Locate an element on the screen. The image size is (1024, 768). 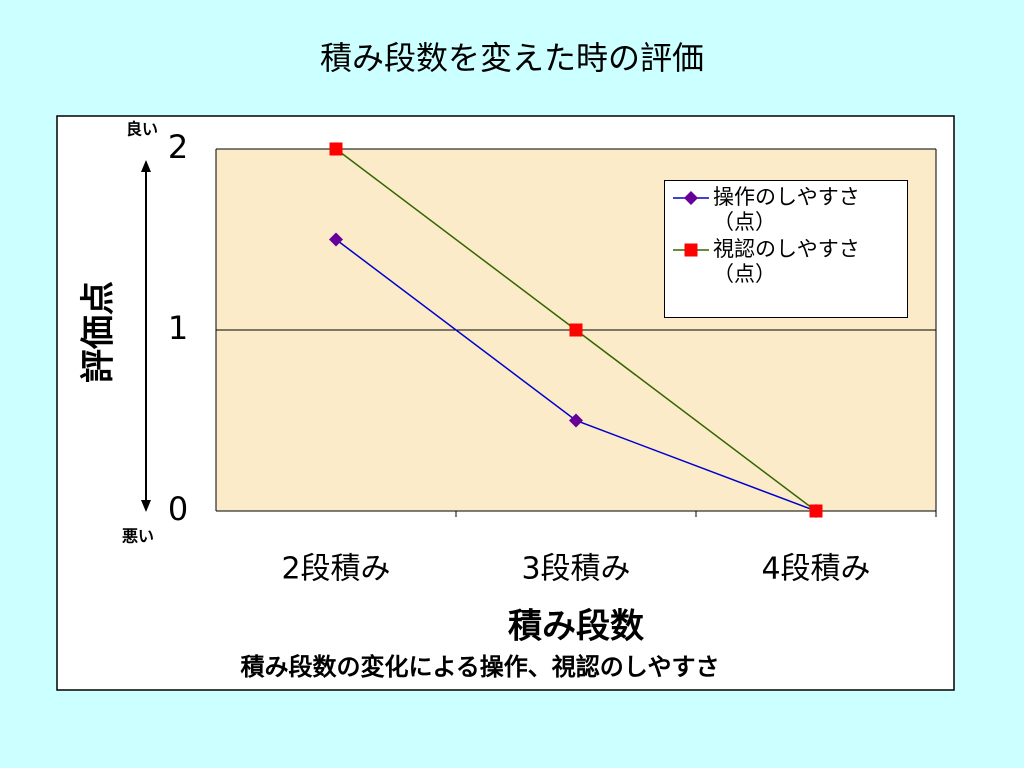
legend-item: 視認のしやすさ（点） is located at coordinates (786, 262).